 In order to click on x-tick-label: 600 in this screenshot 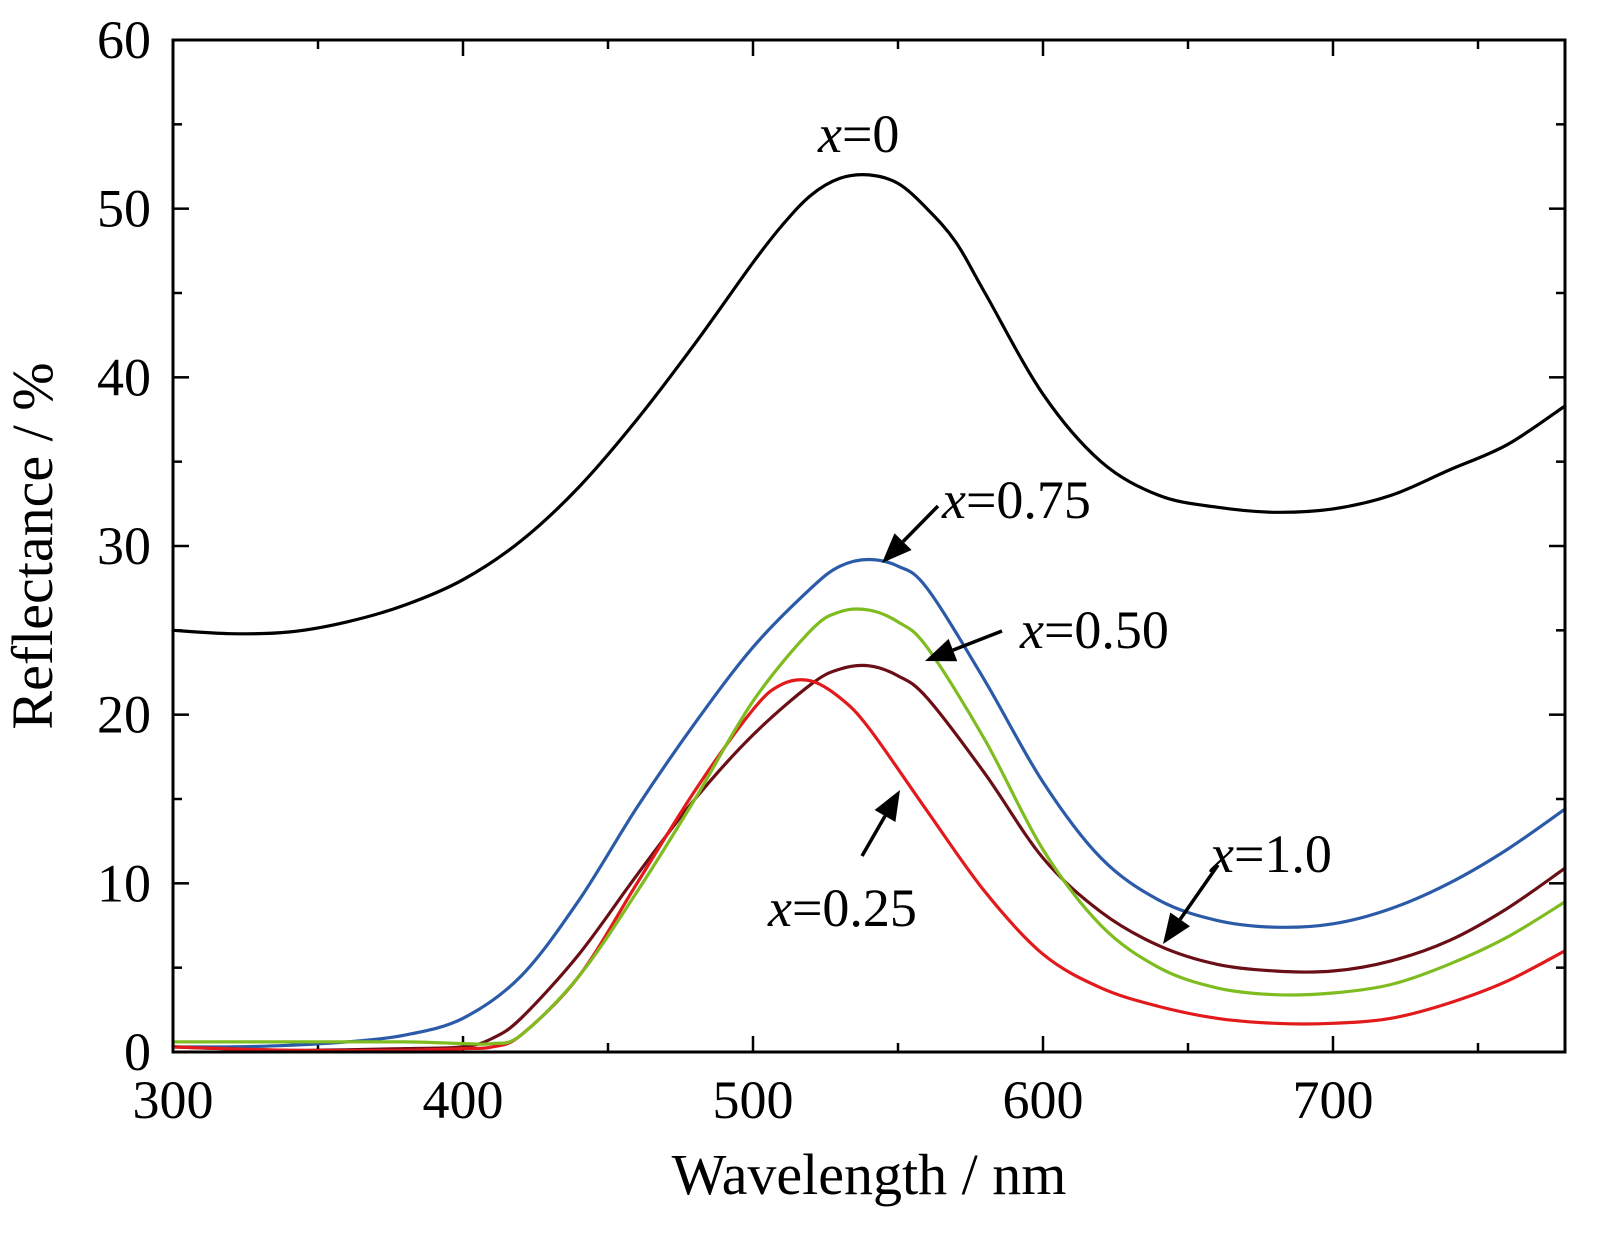, I will do `click(1043, 1100)`.